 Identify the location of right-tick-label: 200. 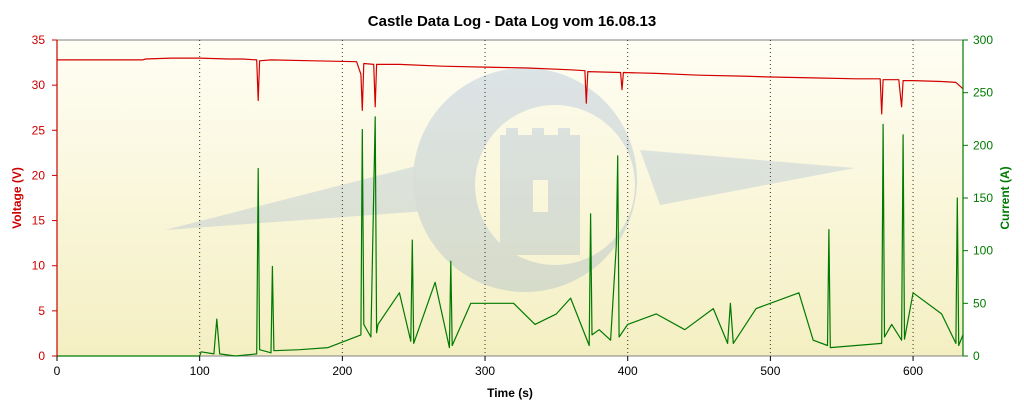
(983, 145).